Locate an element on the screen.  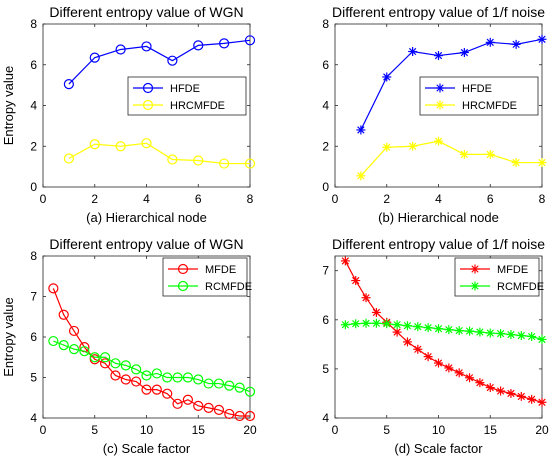
legend-box is located at coordinates (205, 277).